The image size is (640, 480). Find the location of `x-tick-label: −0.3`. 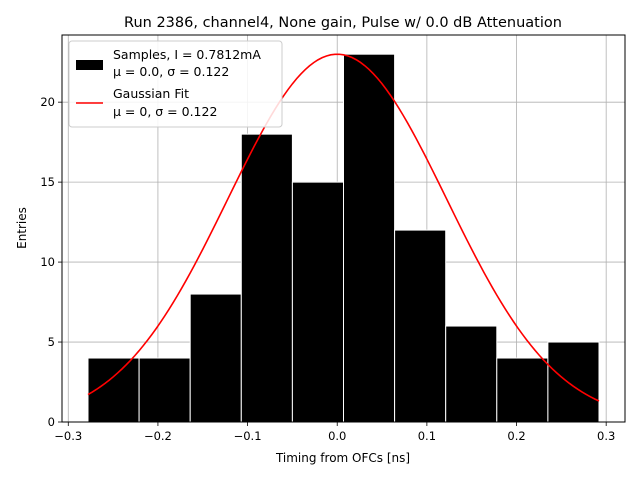

x-tick-label: −0.3 is located at coordinates (68, 436).